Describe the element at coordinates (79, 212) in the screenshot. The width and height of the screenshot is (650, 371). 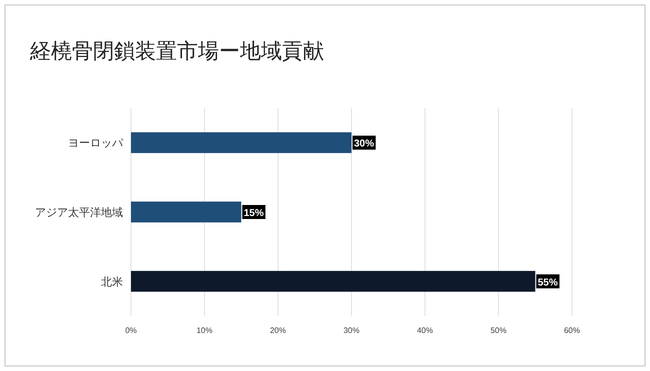
I see `y-tick-label: アジア太平洋地域` at that location.